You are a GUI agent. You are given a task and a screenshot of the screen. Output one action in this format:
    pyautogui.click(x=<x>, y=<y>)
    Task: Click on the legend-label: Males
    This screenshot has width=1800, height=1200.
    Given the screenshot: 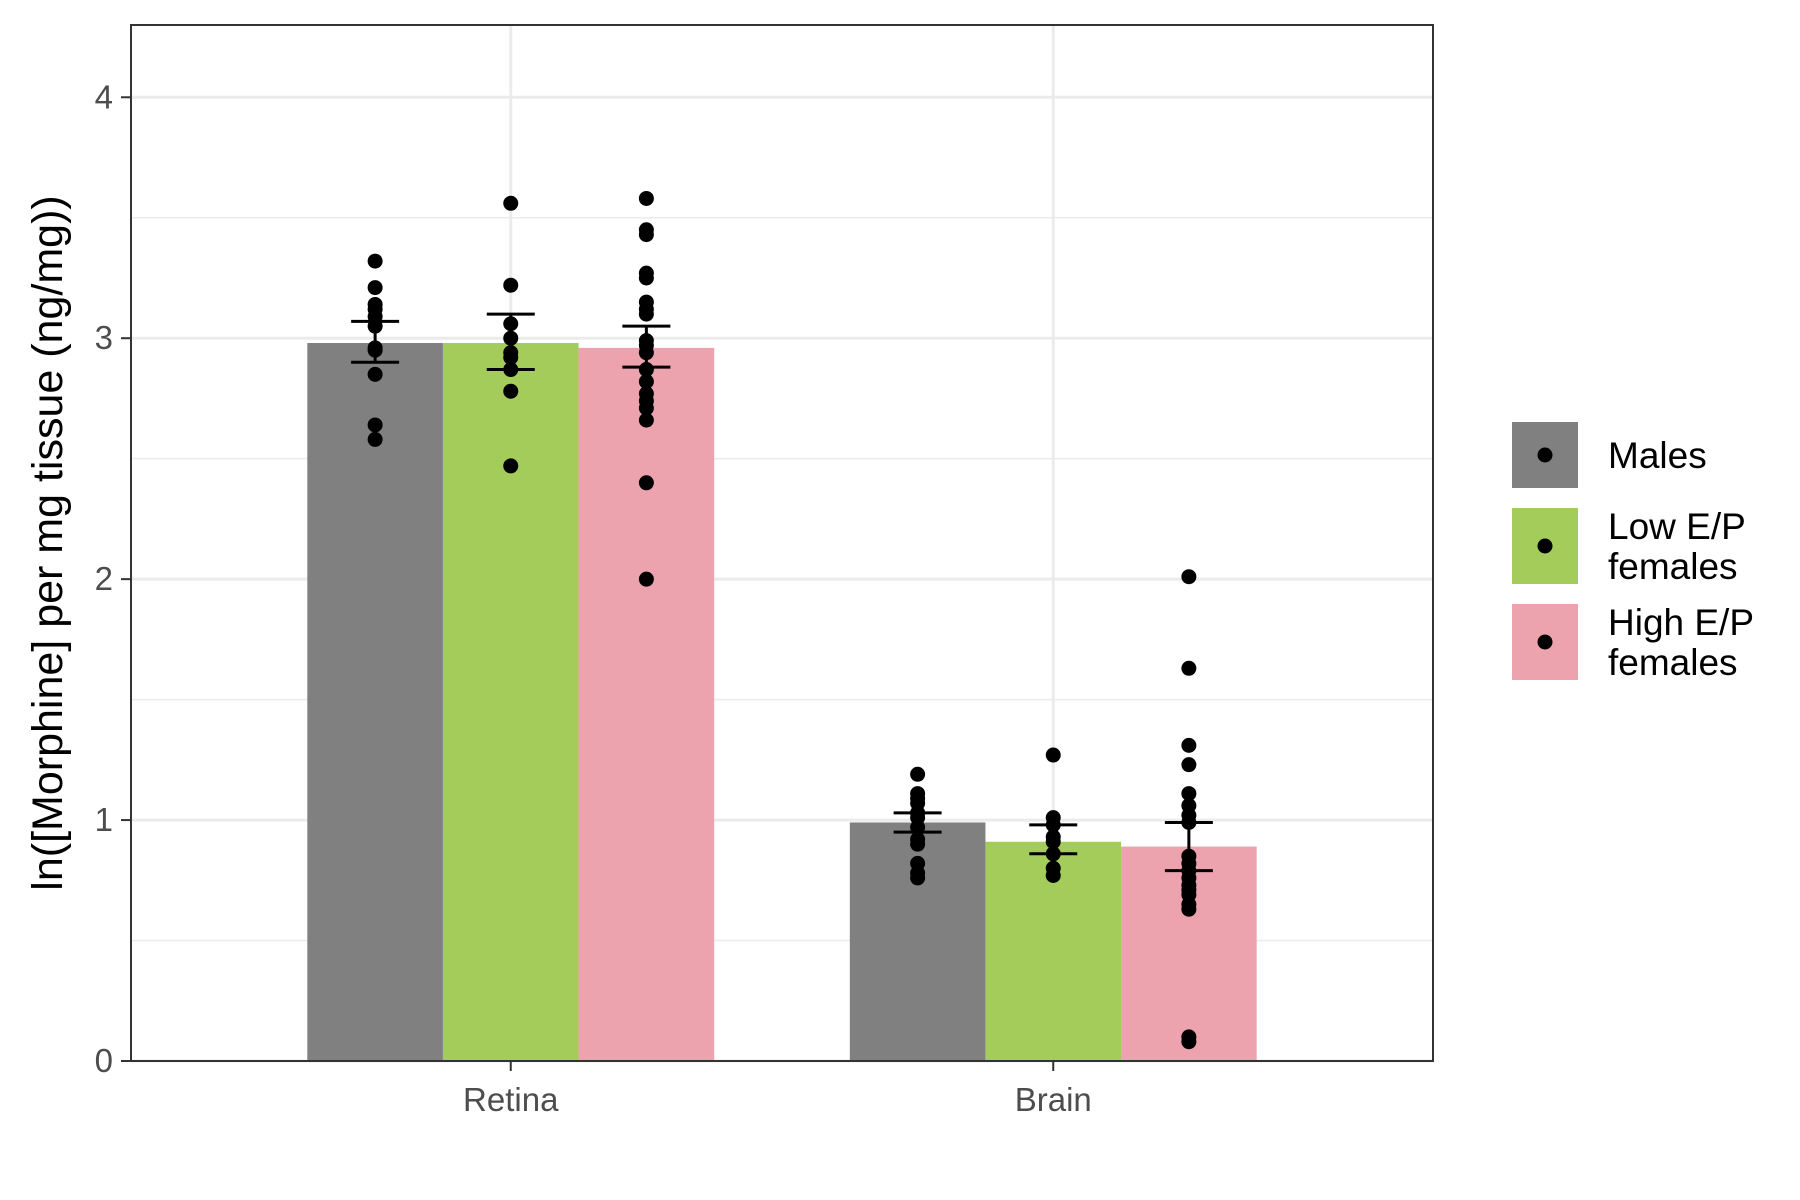 What is the action you would take?
    pyautogui.click(x=1657, y=455)
    